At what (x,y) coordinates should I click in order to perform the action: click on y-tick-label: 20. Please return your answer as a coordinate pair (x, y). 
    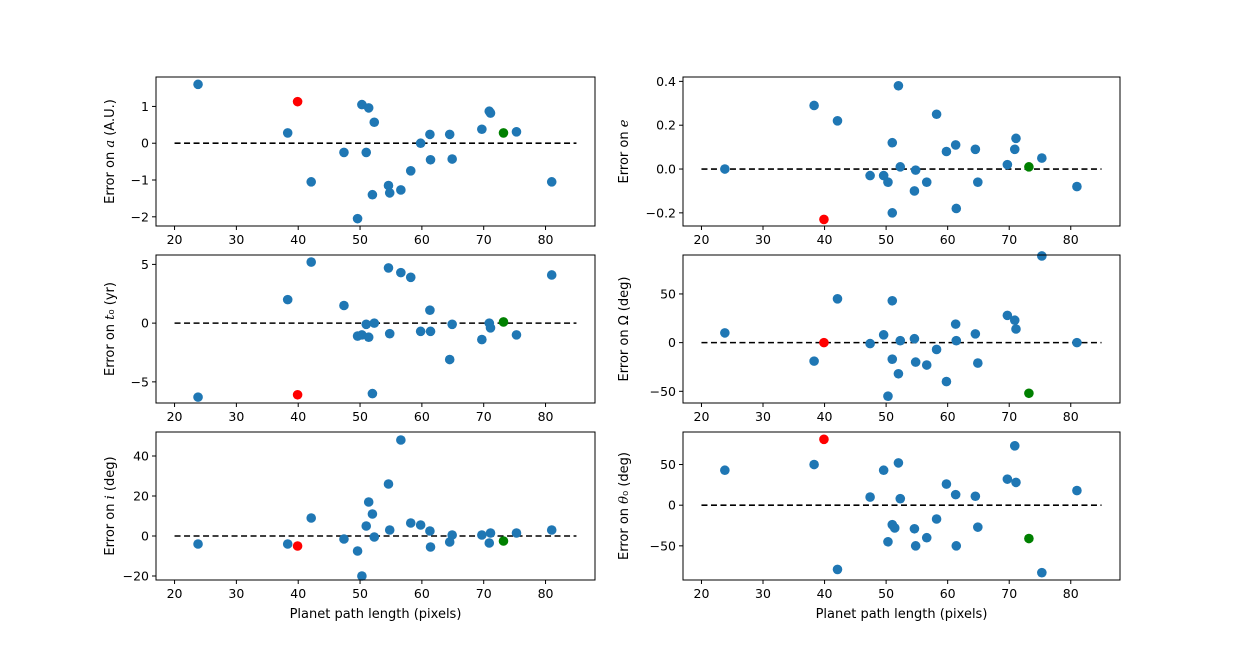
    Looking at the image, I should click on (141, 496).